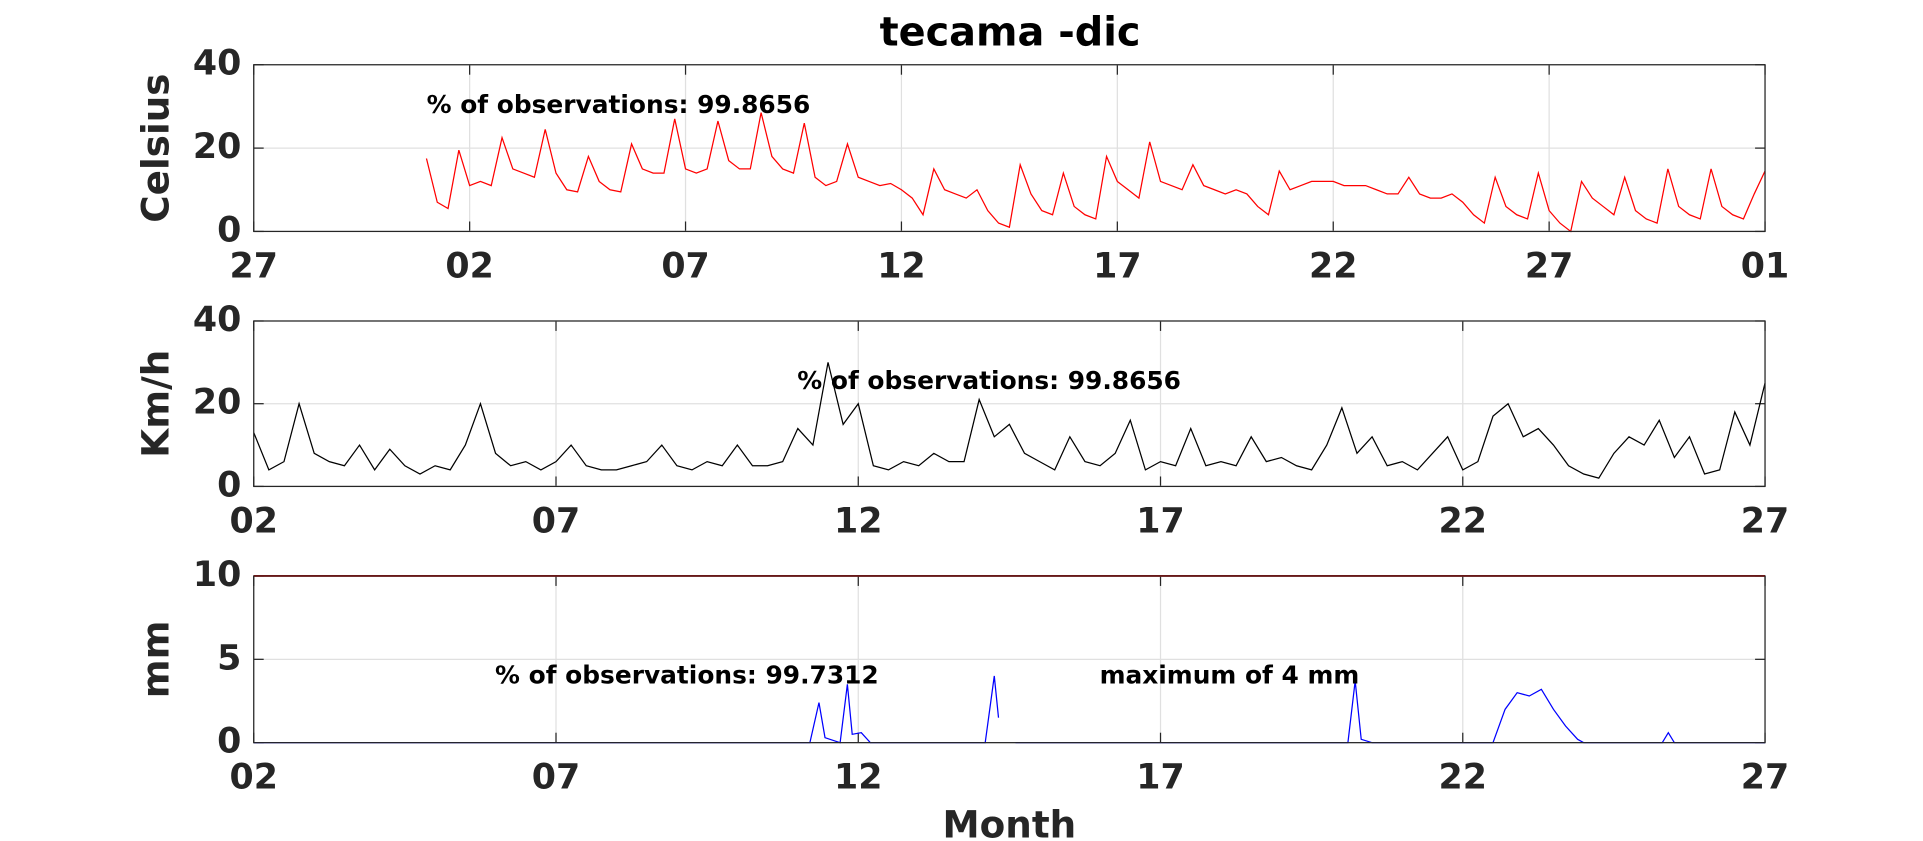 The image size is (1923, 841). I want to click on y-axis-label: Km/h, so click(155, 404).